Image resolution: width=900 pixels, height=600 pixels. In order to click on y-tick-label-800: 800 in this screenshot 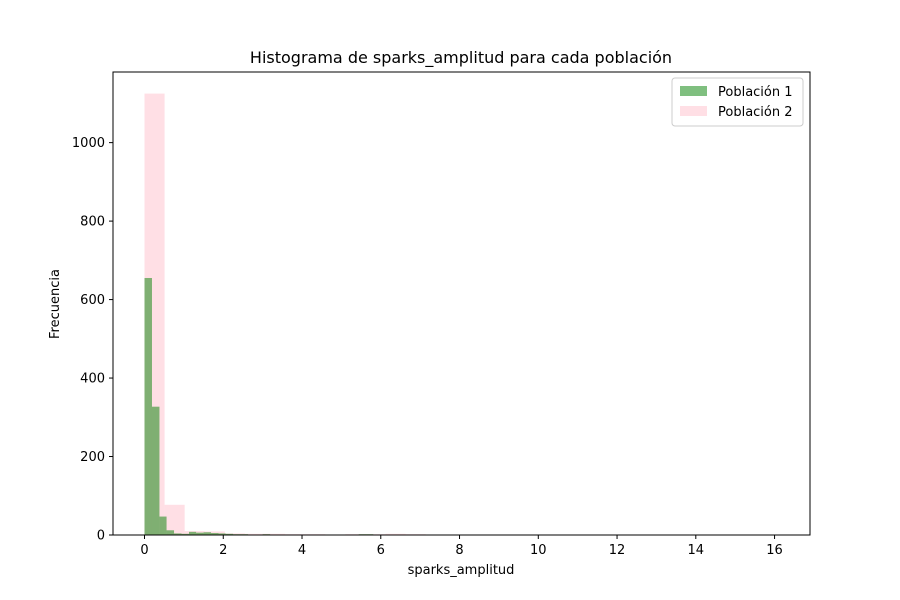, I will do `click(92, 222)`.